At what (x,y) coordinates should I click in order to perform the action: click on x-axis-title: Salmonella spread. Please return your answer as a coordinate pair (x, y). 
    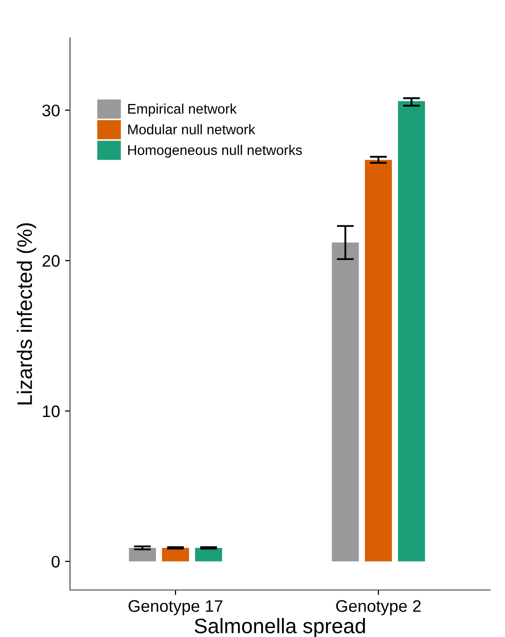
    Looking at the image, I should click on (279, 627).